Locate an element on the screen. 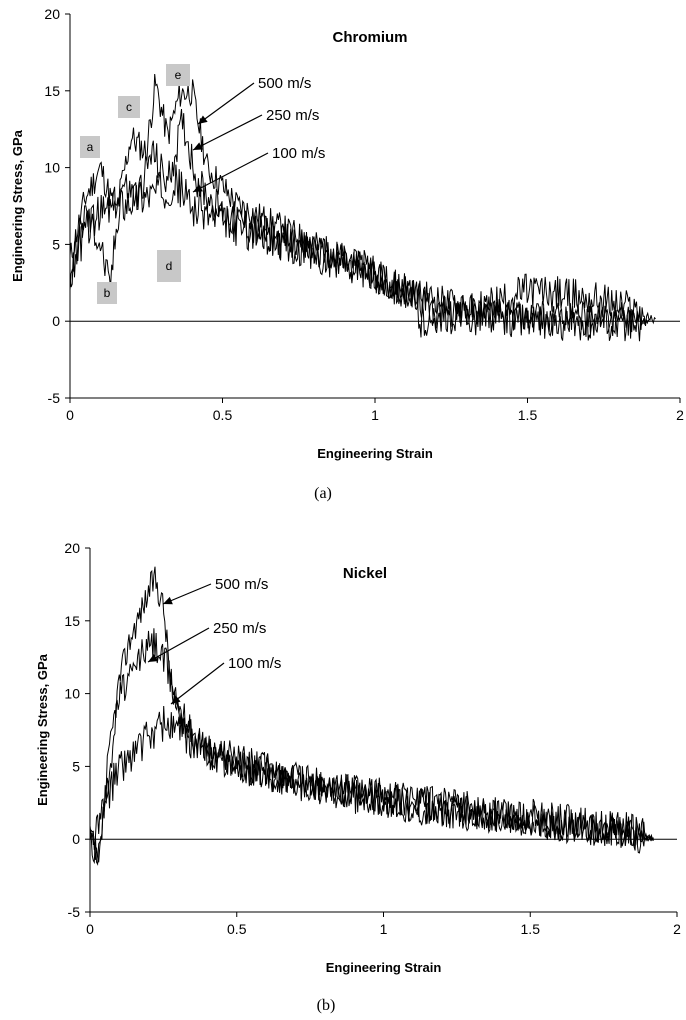 The height and width of the screenshot is (1020, 686). annotation-label: a is located at coordinates (90, 147).